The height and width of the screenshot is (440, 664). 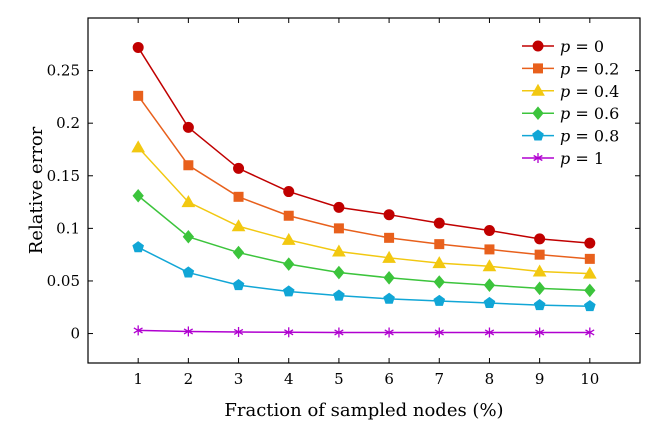 I want to click on y-tick-label: 0.05, so click(x=63, y=281).